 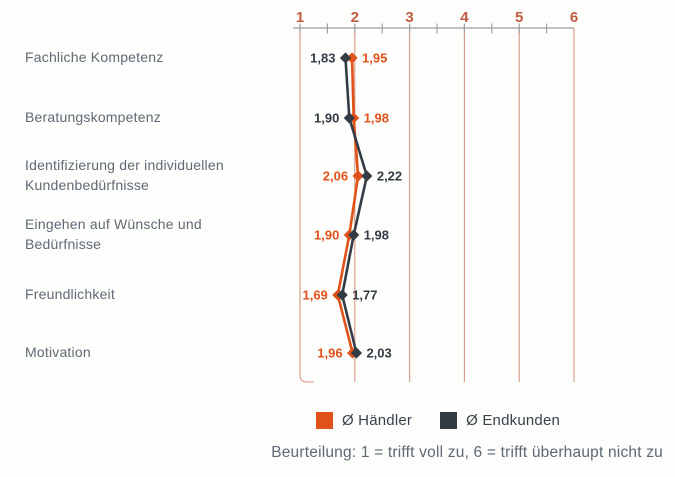 What do you see at coordinates (94, 57) in the screenshot?
I see `category-label: Fachliche Kompetenz` at bounding box center [94, 57].